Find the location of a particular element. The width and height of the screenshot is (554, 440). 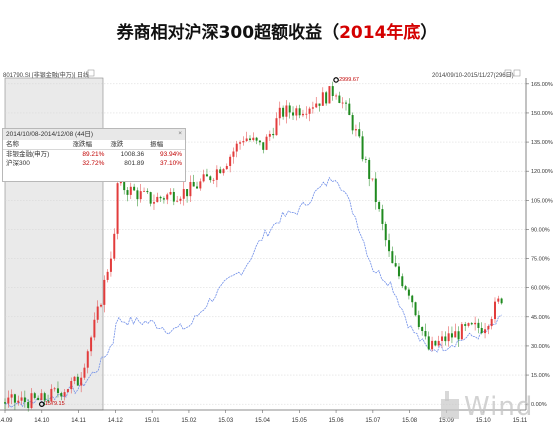

x-tick-label: 15.06 is located at coordinates (337, 421).